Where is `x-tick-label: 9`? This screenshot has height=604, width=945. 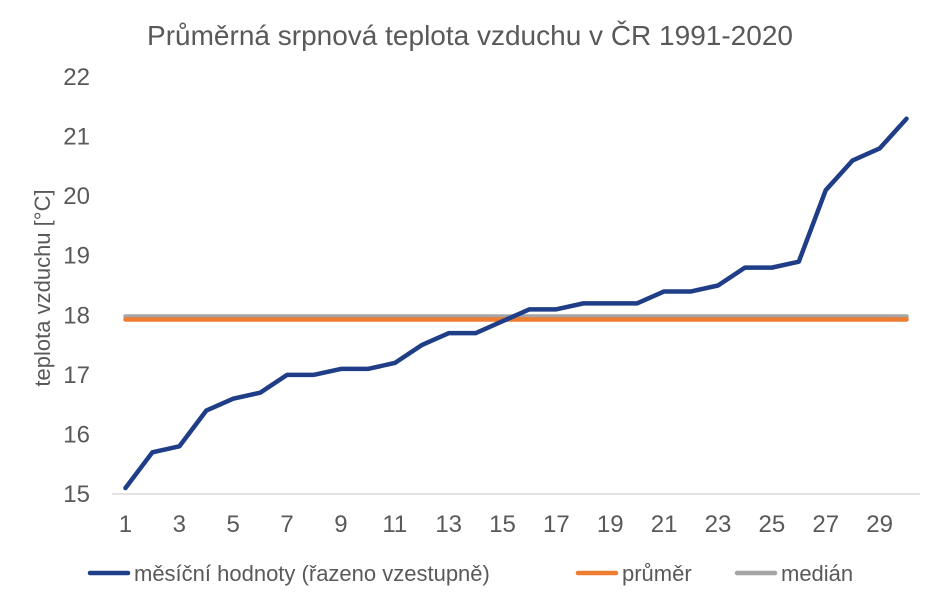 x-tick-label: 9 is located at coordinates (340, 524).